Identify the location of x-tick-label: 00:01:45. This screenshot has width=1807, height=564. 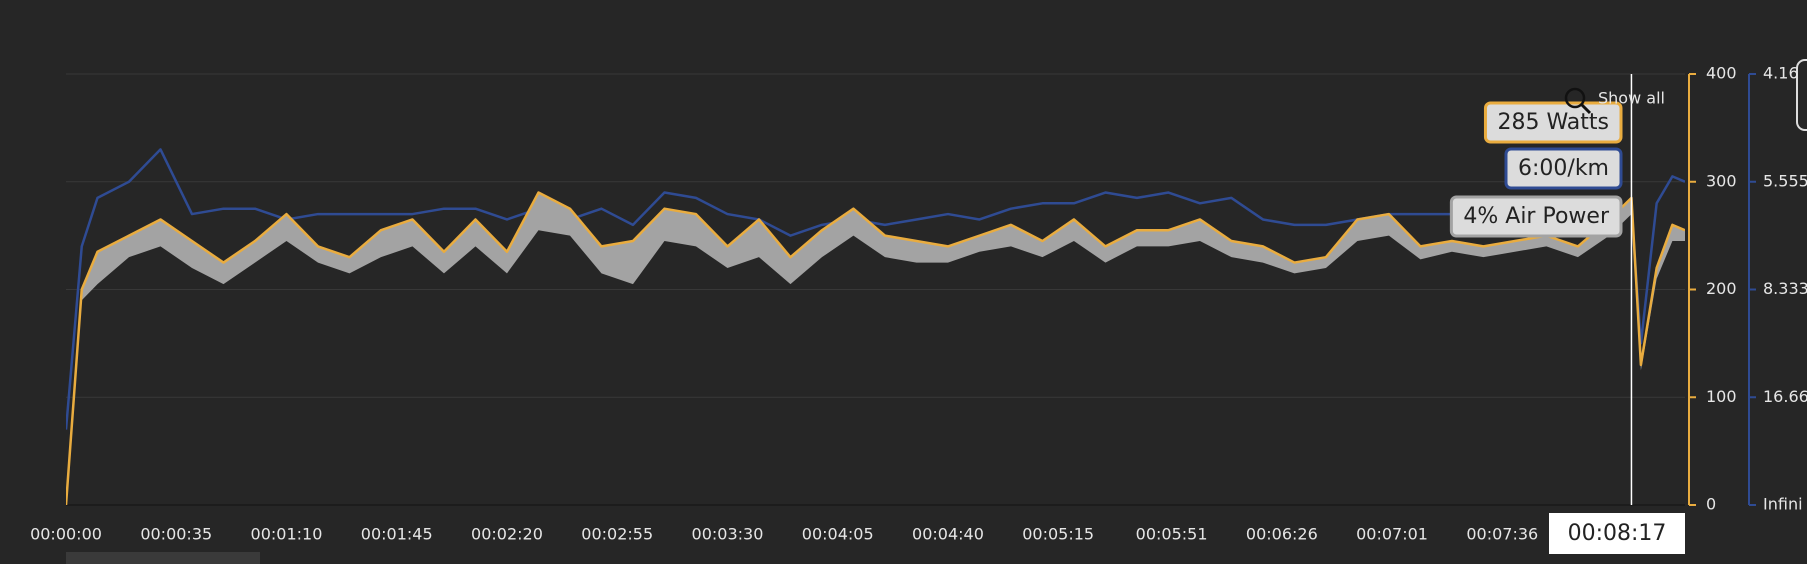
(397, 534).